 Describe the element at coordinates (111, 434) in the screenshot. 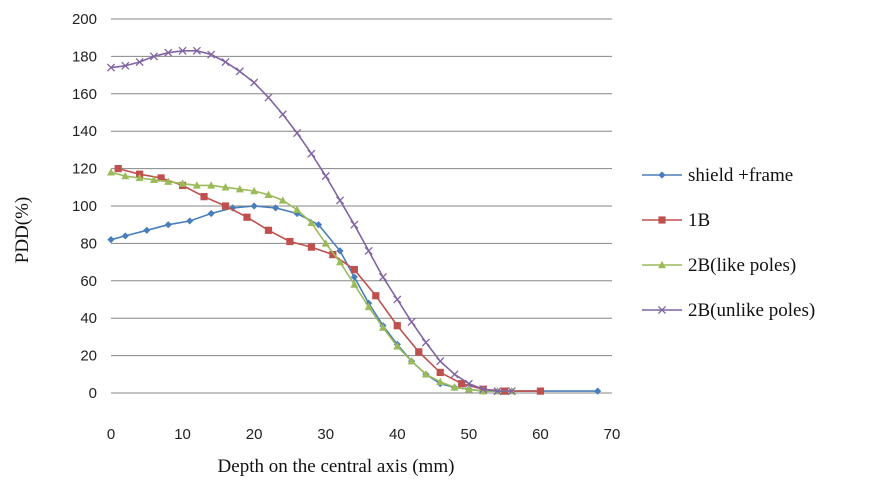

I see `x-tick-label-0: 0` at that location.